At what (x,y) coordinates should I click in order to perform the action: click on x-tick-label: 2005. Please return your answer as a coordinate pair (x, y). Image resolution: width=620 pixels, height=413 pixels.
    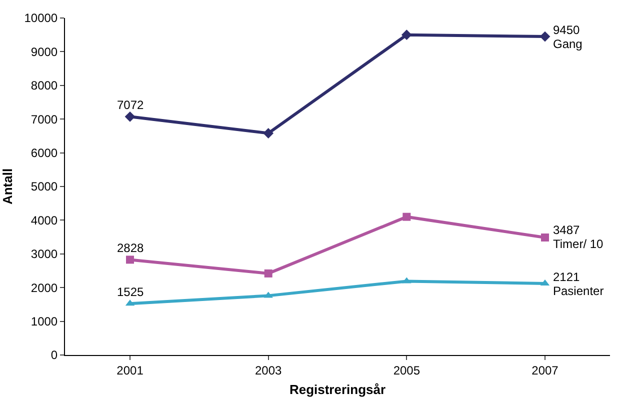
    Looking at the image, I should click on (406, 370).